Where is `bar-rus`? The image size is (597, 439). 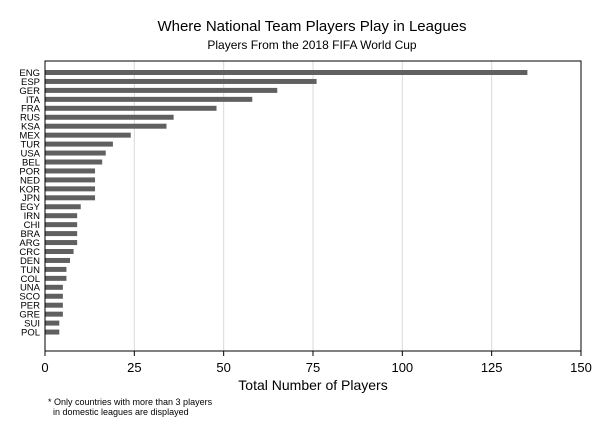
bar-rus is located at coordinates (109, 117).